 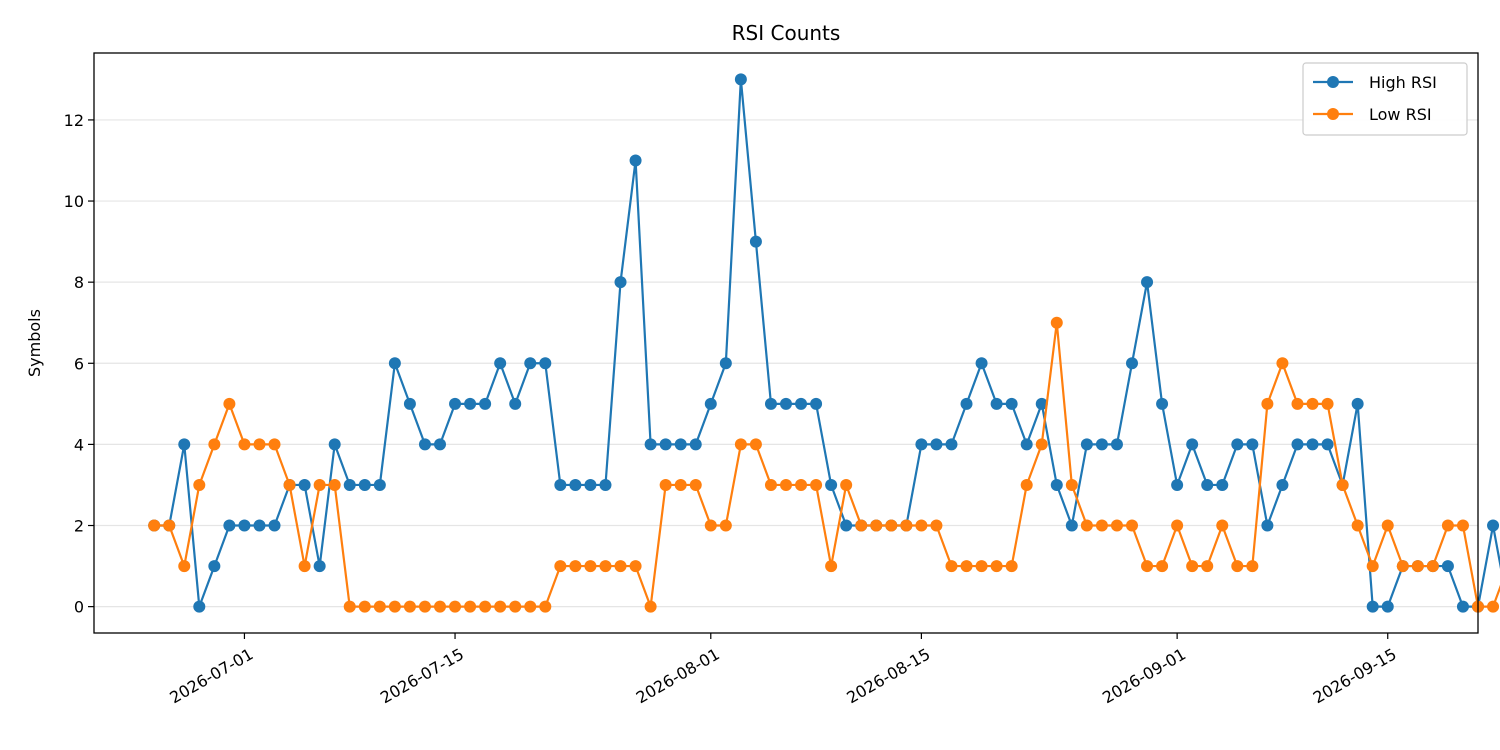 I want to click on y-tick-label: 8, so click(x=79, y=282).